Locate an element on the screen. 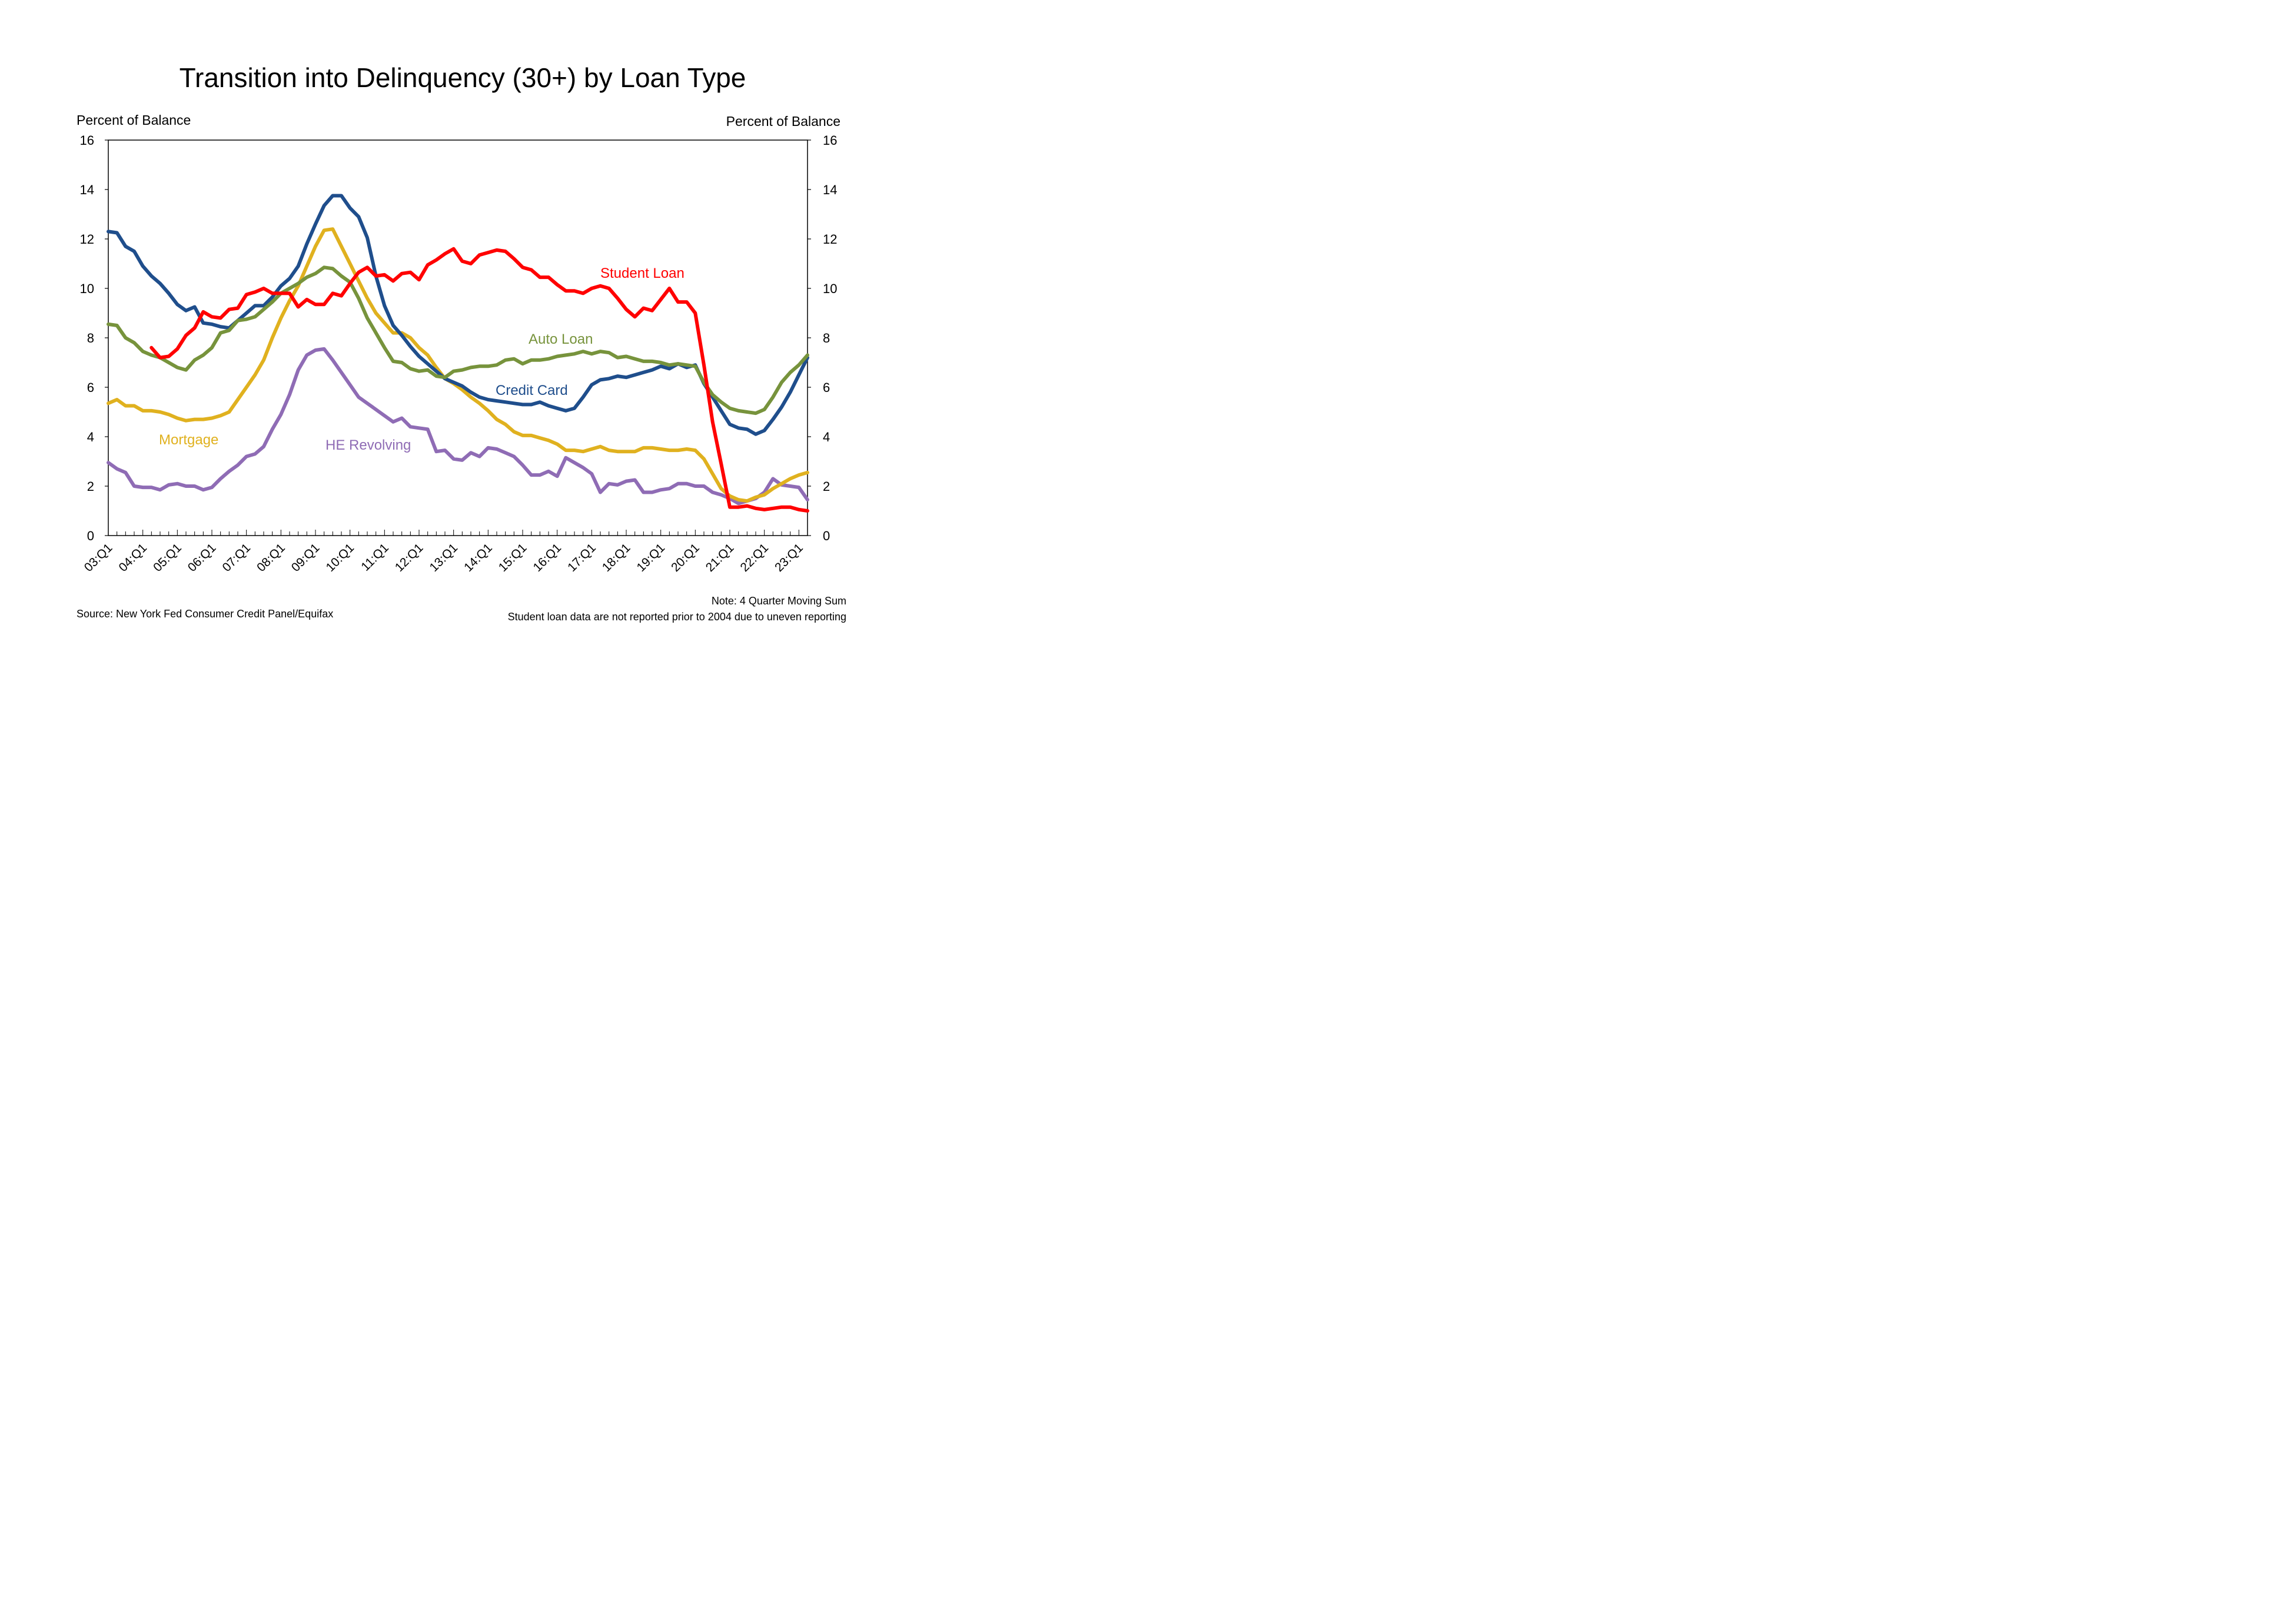 The height and width of the screenshot is (1622, 2296). series-line-he-revolving is located at coordinates (458, 426).